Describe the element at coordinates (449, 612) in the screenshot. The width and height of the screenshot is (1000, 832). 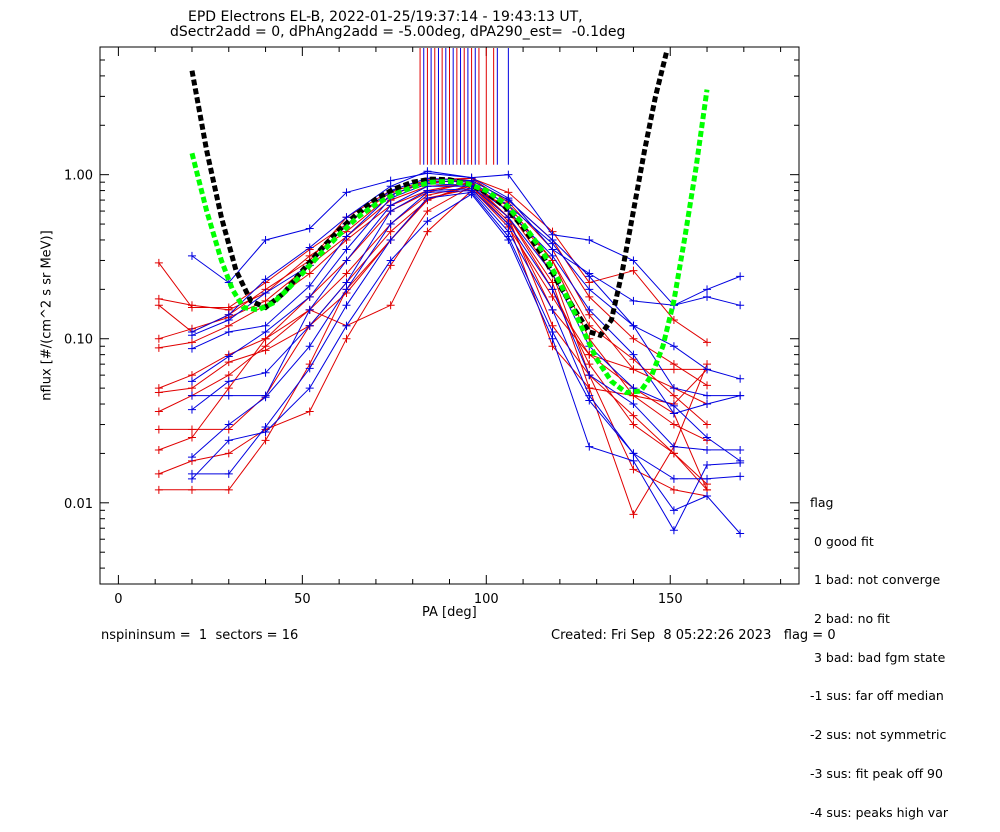
I see `x-axis-label: PA [deg]` at that location.